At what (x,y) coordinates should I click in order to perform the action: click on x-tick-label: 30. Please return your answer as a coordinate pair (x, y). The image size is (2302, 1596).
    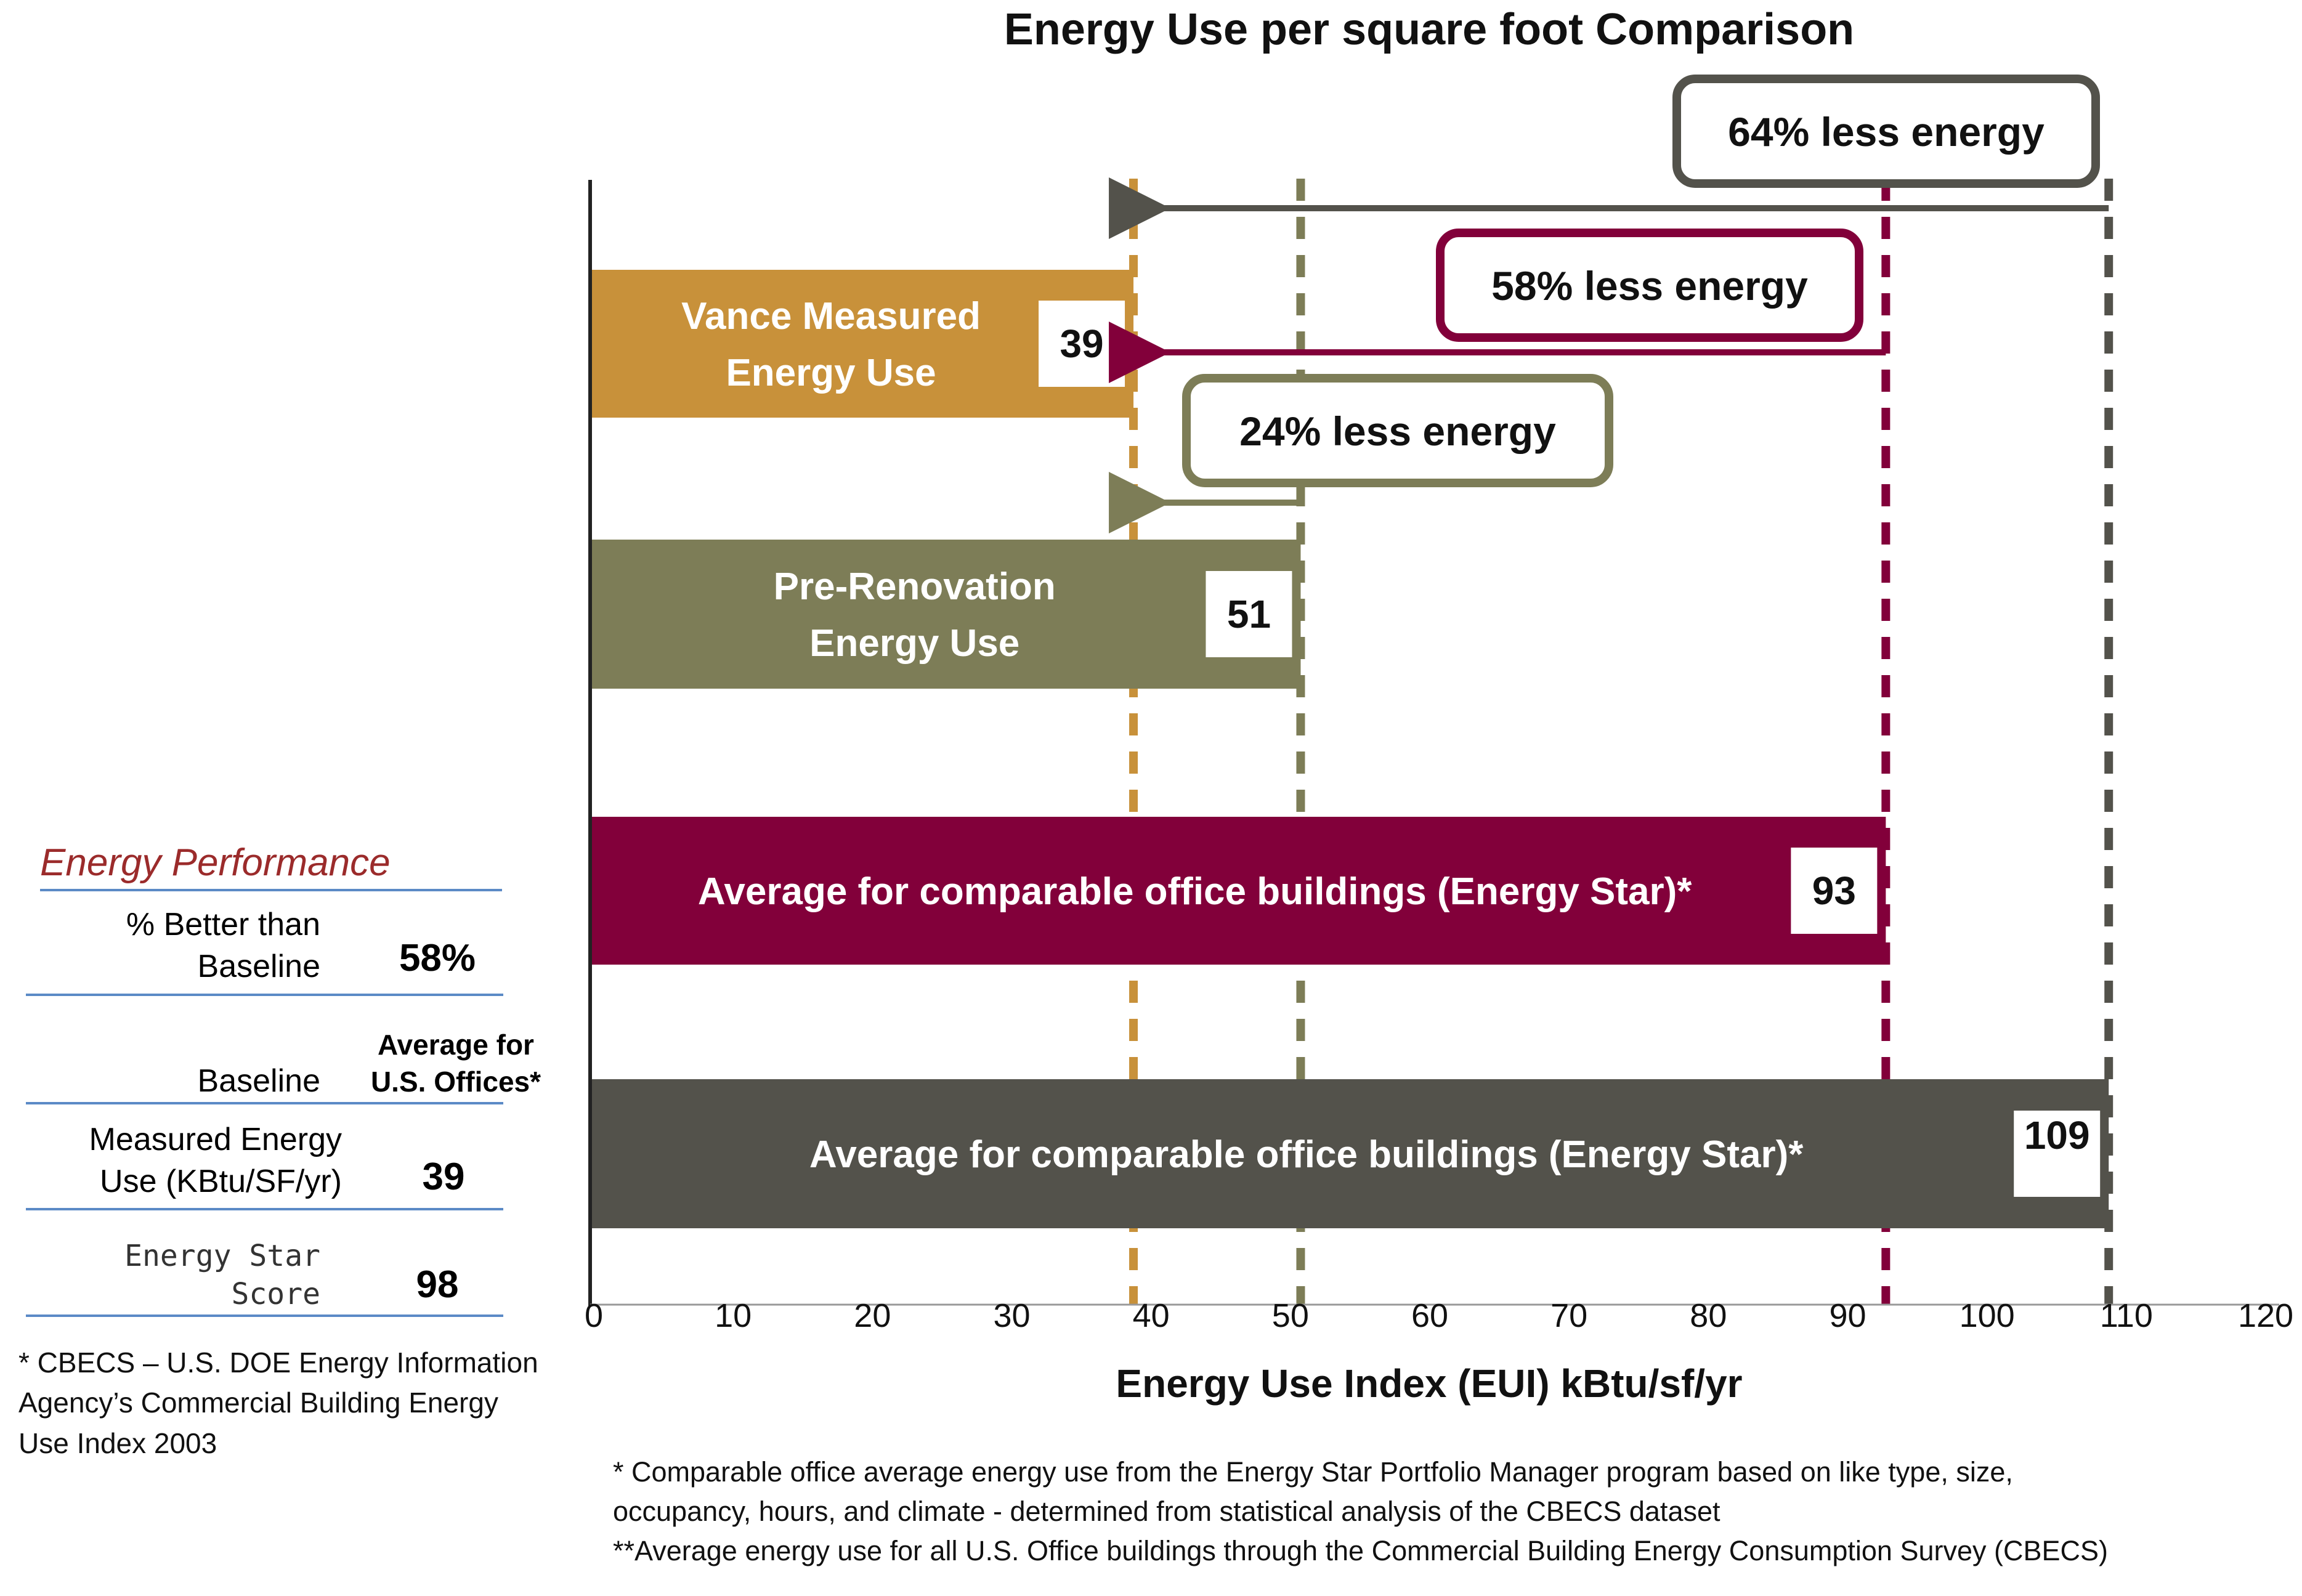
    Looking at the image, I should click on (1011, 1315).